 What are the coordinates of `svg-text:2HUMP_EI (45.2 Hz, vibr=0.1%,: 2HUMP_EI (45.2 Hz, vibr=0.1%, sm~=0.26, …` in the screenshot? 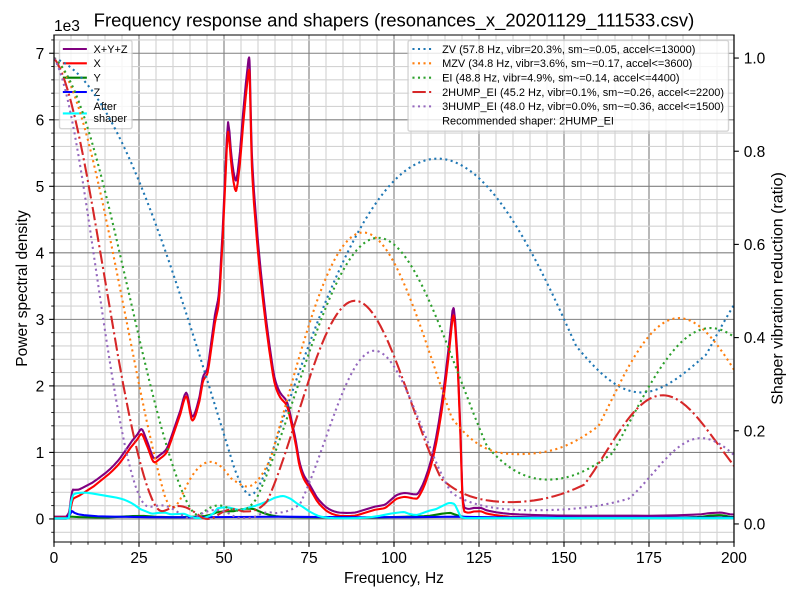 It's located at (583, 93).